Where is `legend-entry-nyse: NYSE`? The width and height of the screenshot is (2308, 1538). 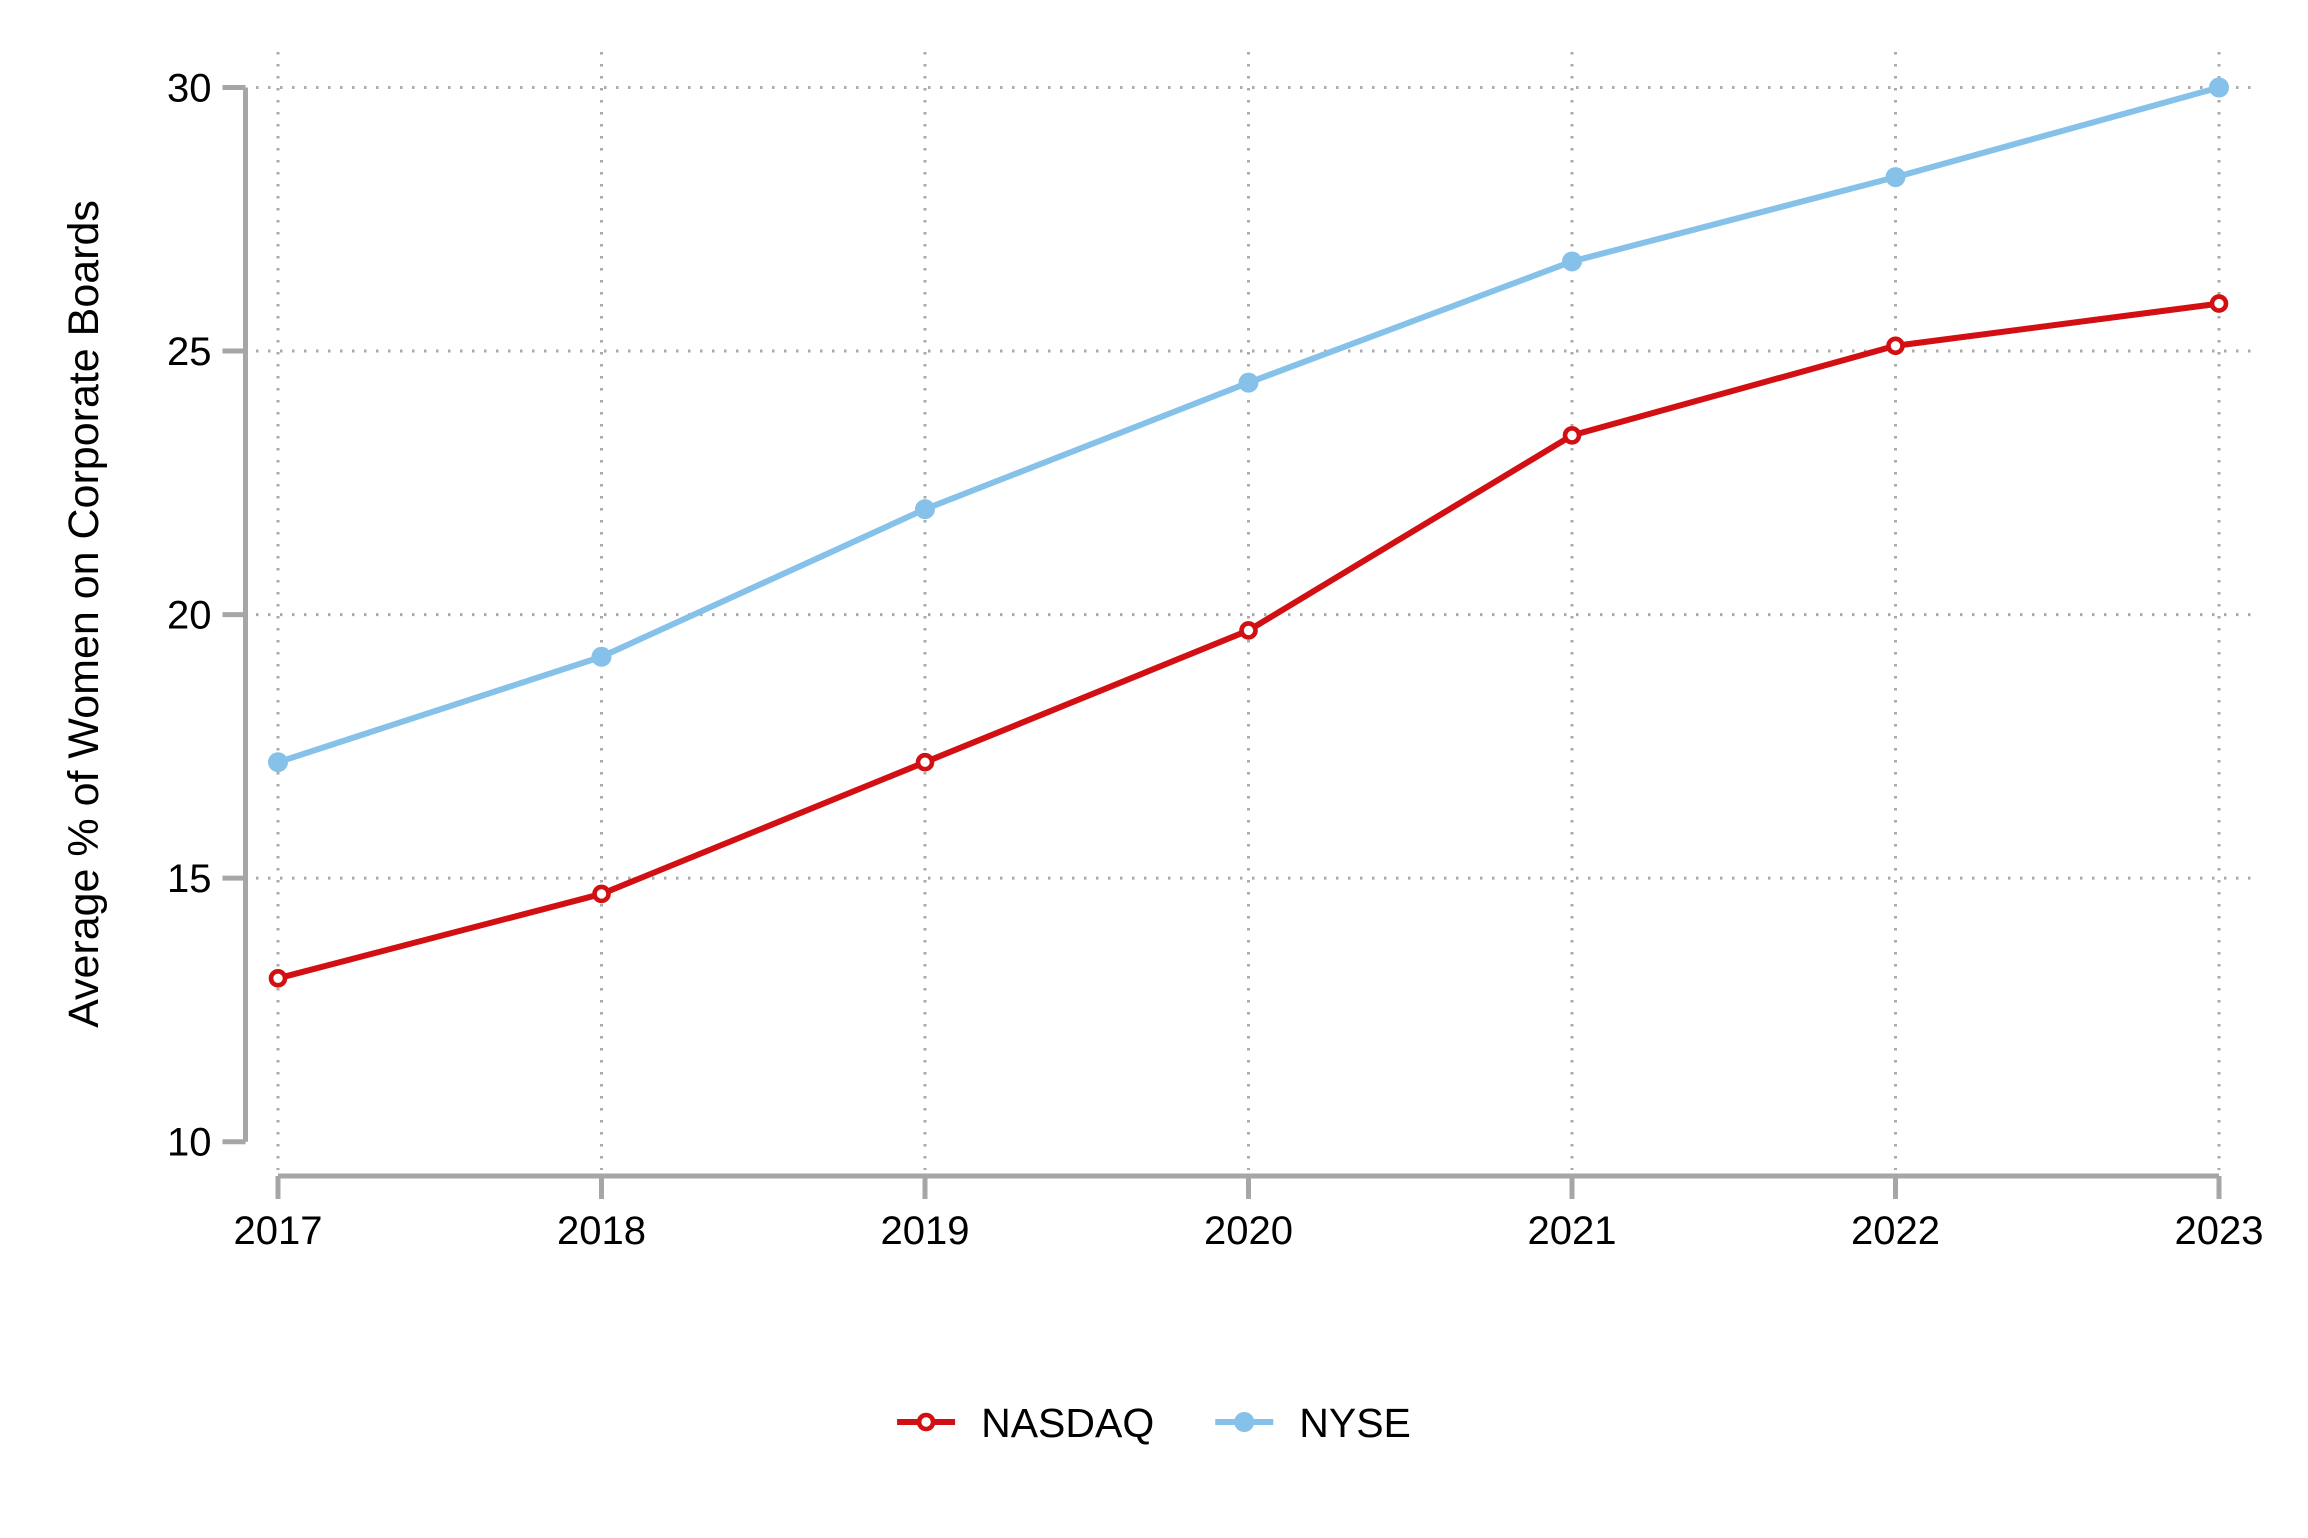 legend-entry-nyse: NYSE is located at coordinates (1313, 1423).